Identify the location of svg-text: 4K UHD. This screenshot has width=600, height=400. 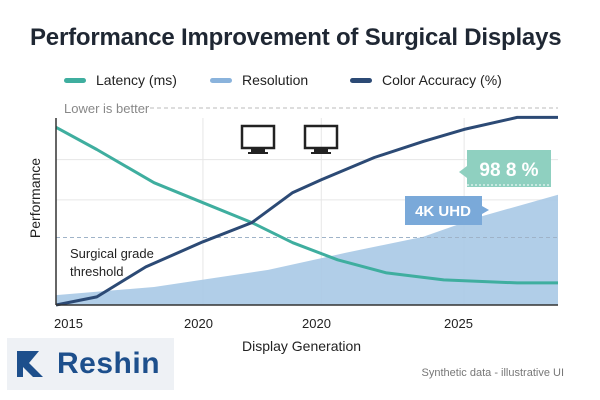
(443, 211).